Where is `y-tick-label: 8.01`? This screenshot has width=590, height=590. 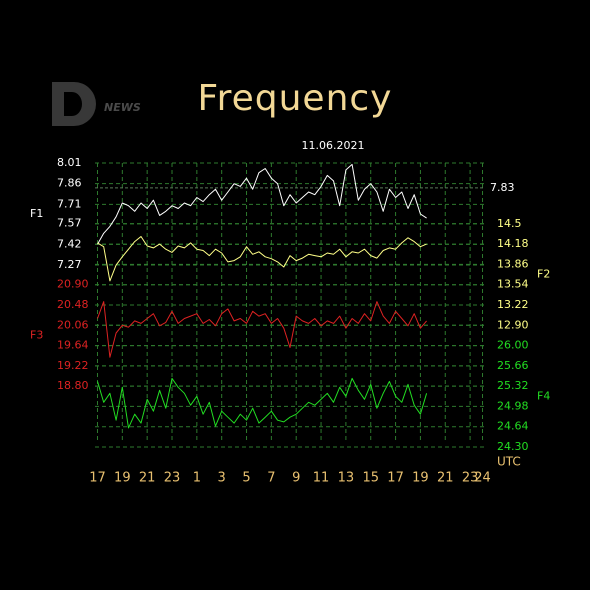 y-tick-label: 8.01 is located at coordinates (69, 162).